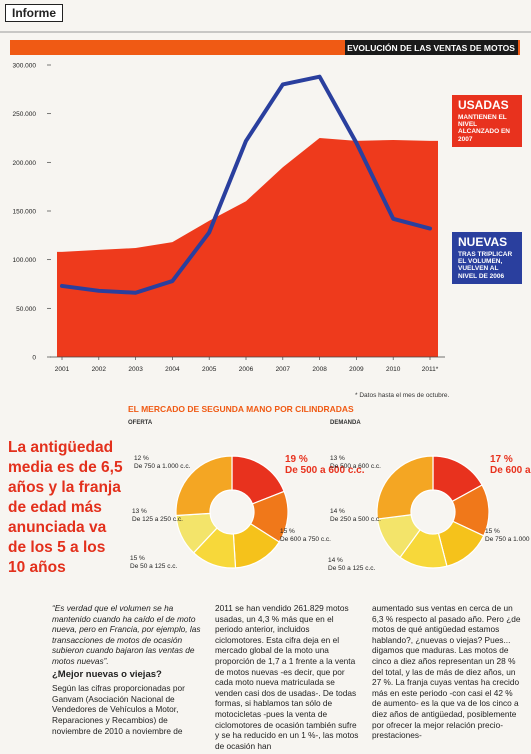  I want to click on x-tick-label: 2001, so click(62, 369).